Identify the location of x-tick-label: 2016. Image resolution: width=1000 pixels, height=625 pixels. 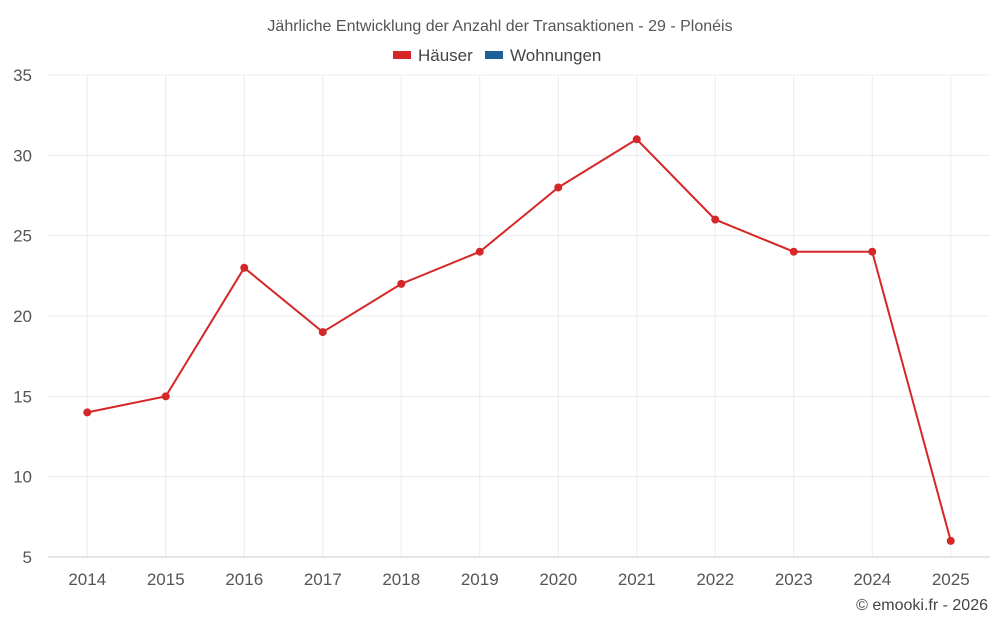
(244, 579).